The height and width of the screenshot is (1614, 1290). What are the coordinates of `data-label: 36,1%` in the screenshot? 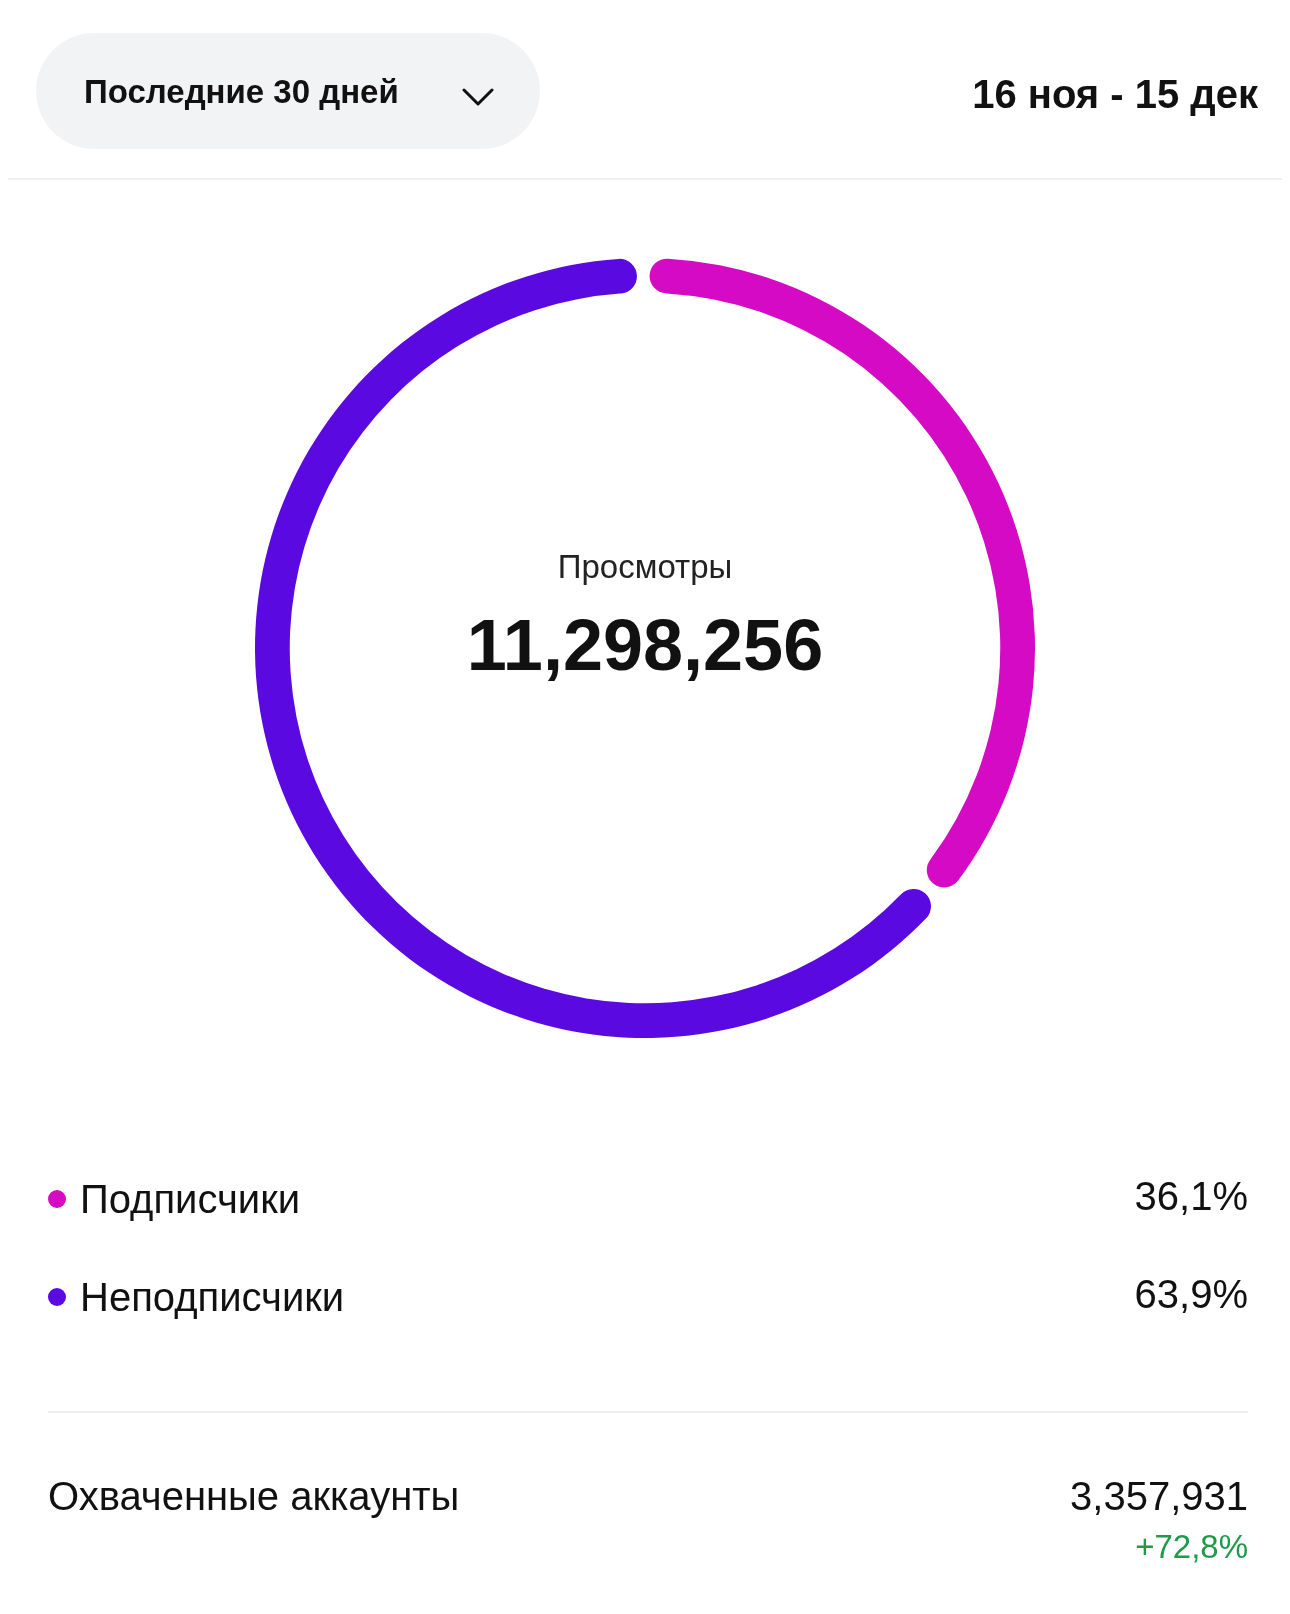 It's located at (1191, 1196).